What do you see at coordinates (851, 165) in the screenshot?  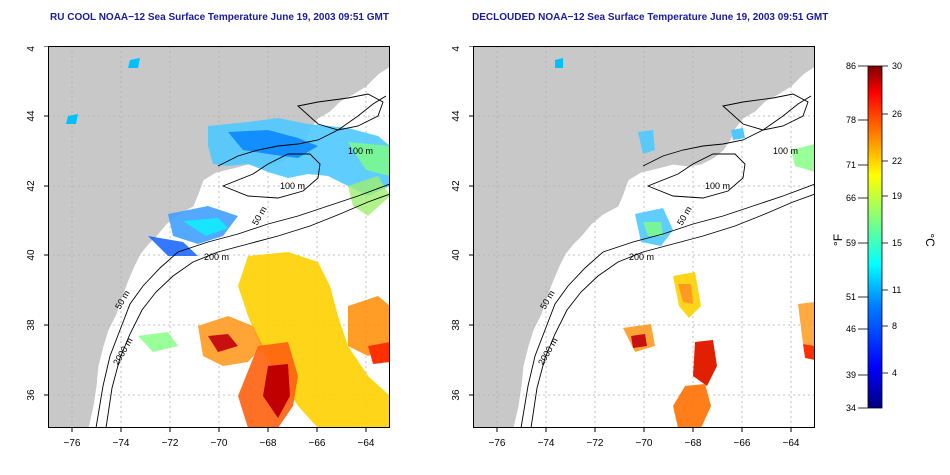 I see `fahrenheit-tick: 71` at bounding box center [851, 165].